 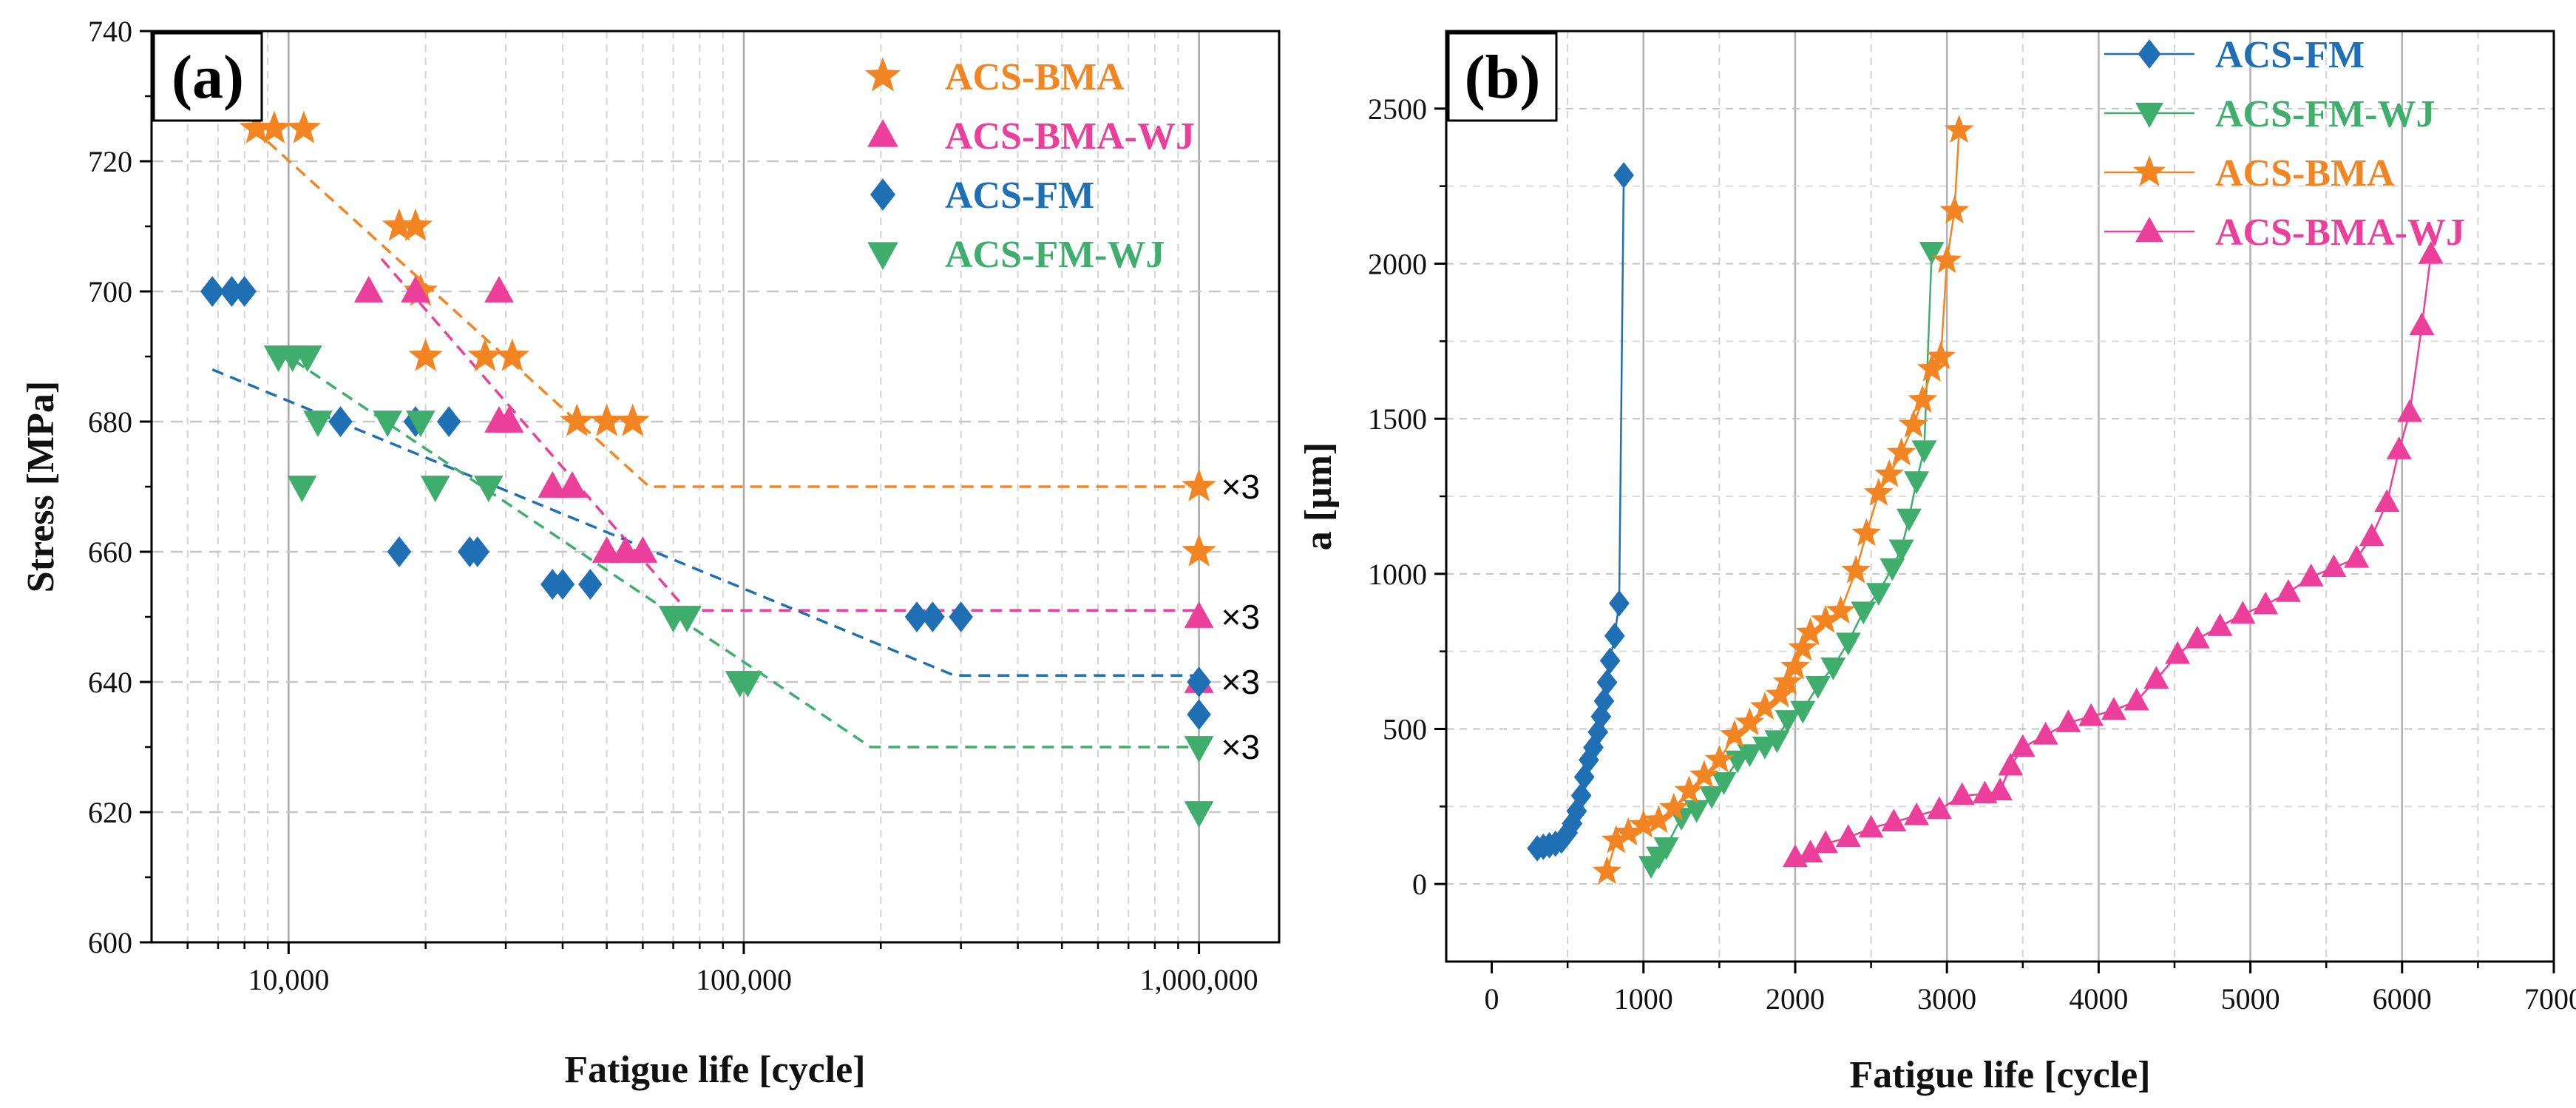 I want to click on panel-b-label-box: (b), so click(x=1502, y=77).